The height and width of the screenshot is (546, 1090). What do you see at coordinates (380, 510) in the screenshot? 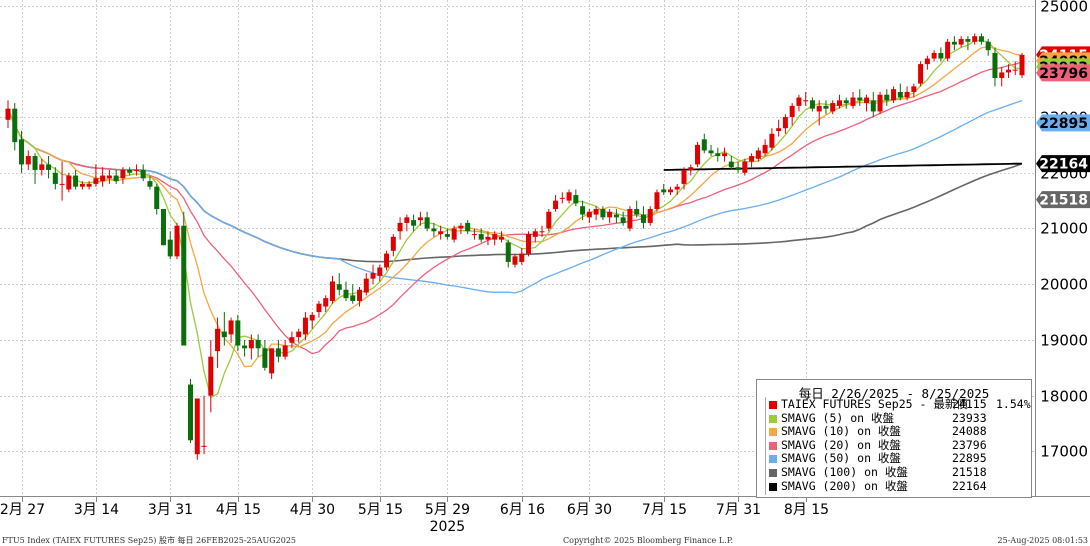
I see `x-tick-label: 5月 15` at bounding box center [380, 510].